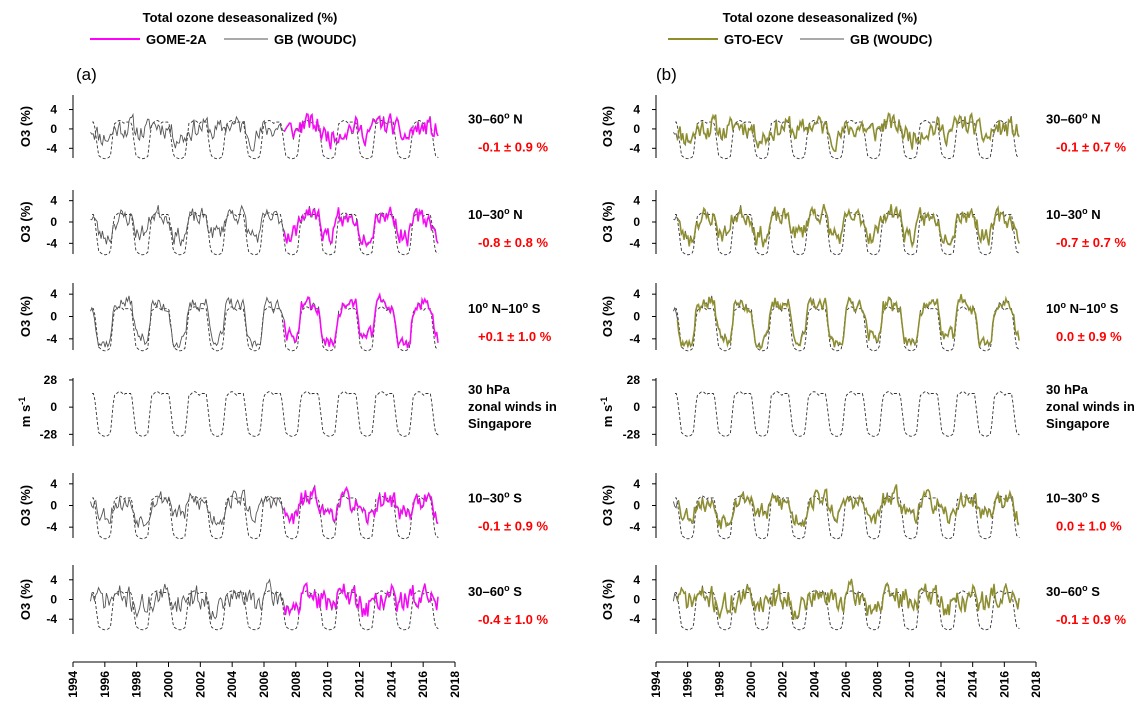 Image resolution: width=1148 pixels, height=710 pixels. I want to click on row-2: 40-4O3 (%) 10o N–10o S0.0 ± 0.9 %, so click(861, 317).